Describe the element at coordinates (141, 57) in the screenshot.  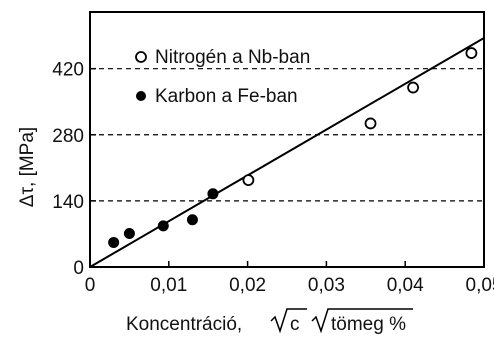
I see `legend-marker-nitrogen` at that location.